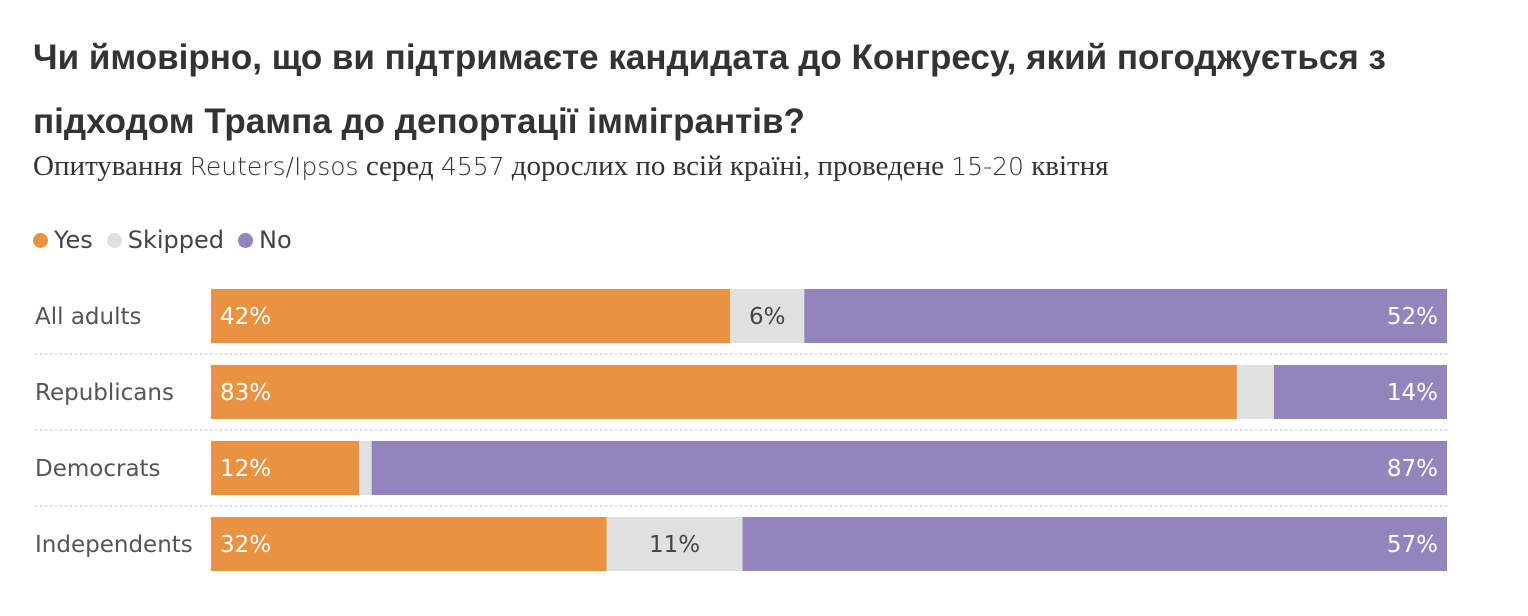 The height and width of the screenshot is (616, 1528). Describe the element at coordinates (1412, 317) in the screenshot. I see `data-label: 52%` at that location.